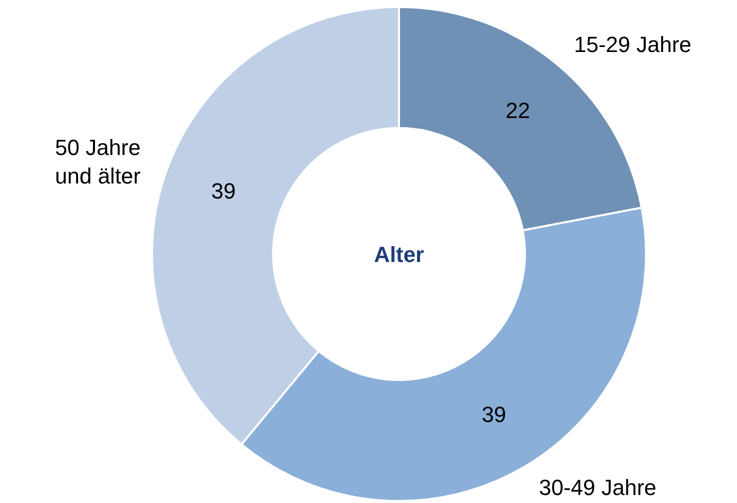 Image resolution: width=737 pixels, height=503 pixels. Describe the element at coordinates (633, 44) in the screenshot. I see `slice-label: 15-29 Jahre` at that location.